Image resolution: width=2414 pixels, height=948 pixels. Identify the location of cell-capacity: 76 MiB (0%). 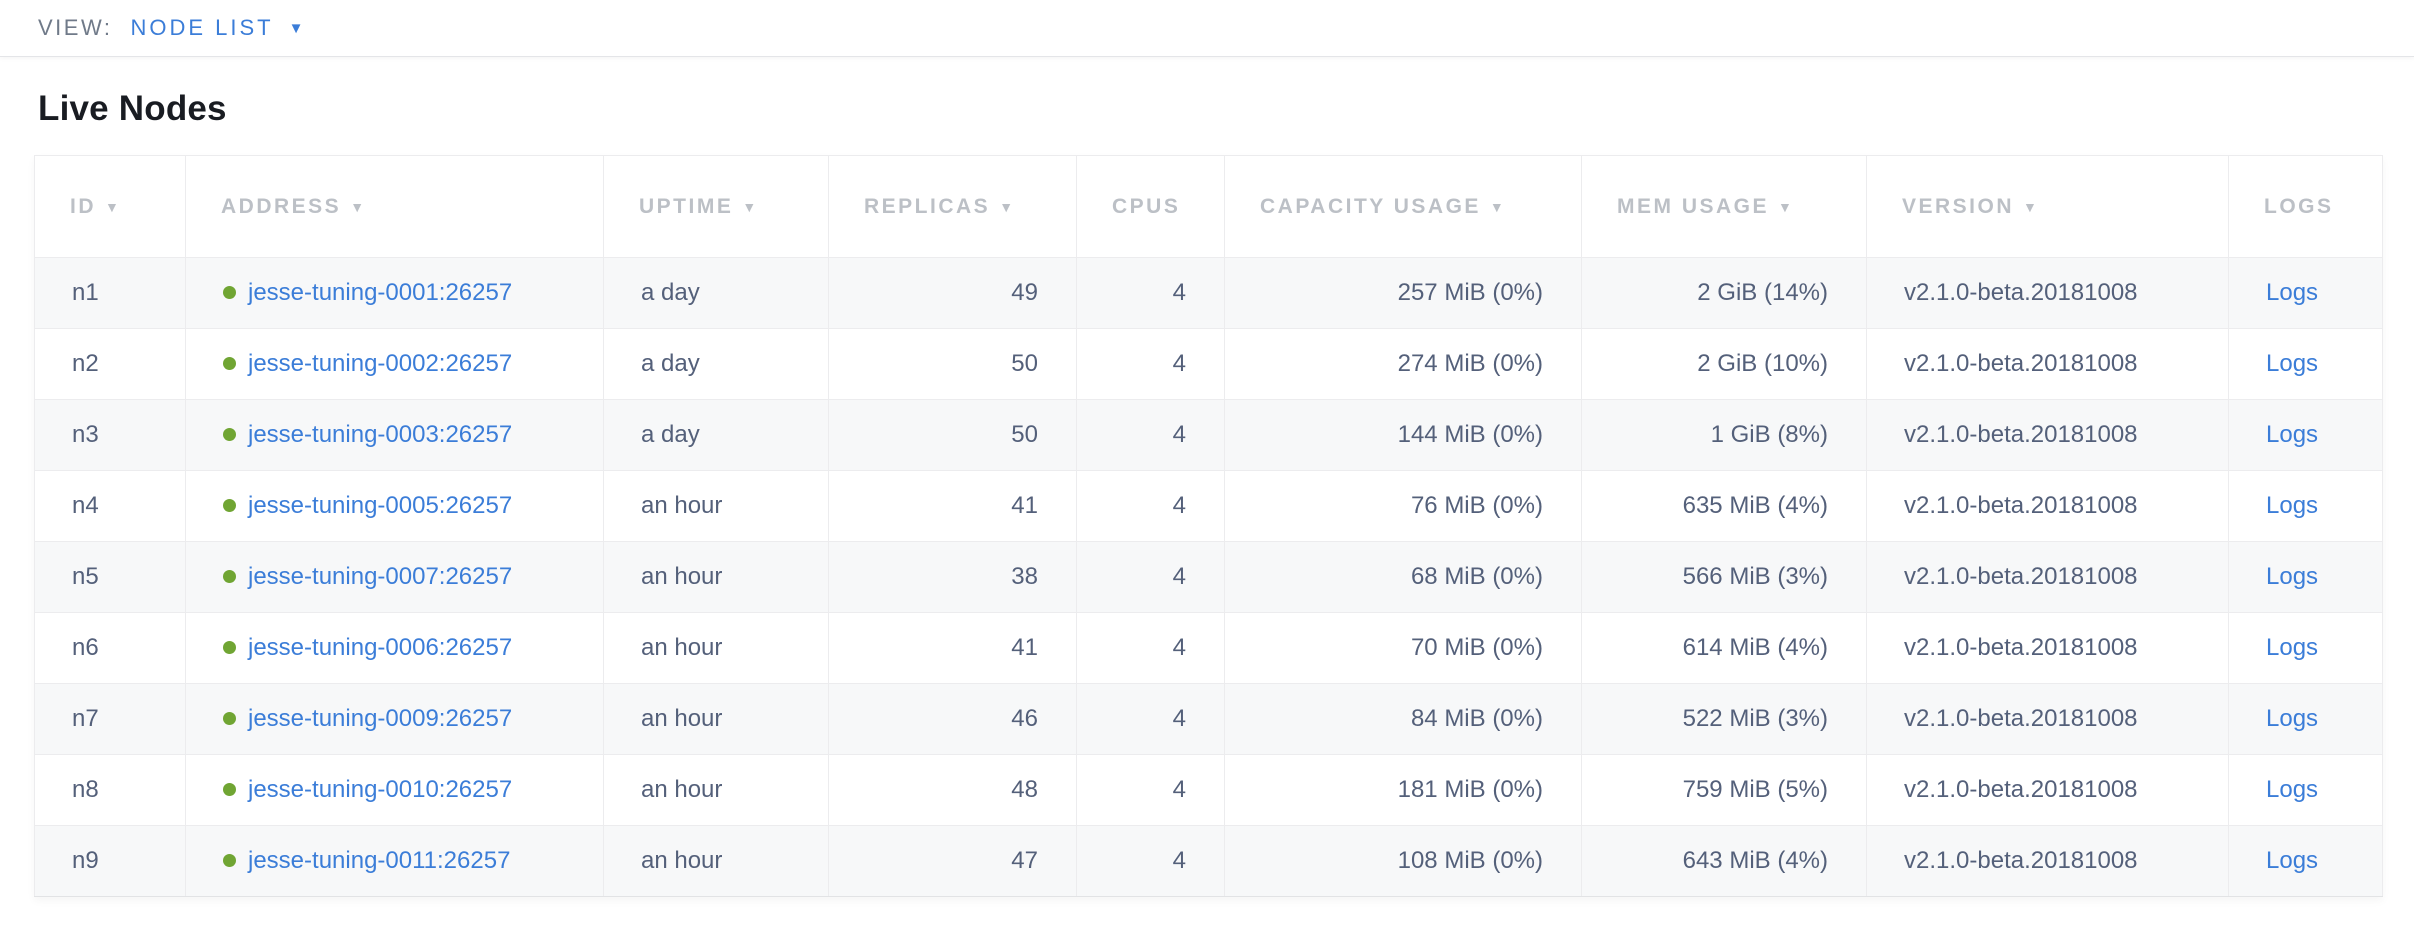
(1403, 506).